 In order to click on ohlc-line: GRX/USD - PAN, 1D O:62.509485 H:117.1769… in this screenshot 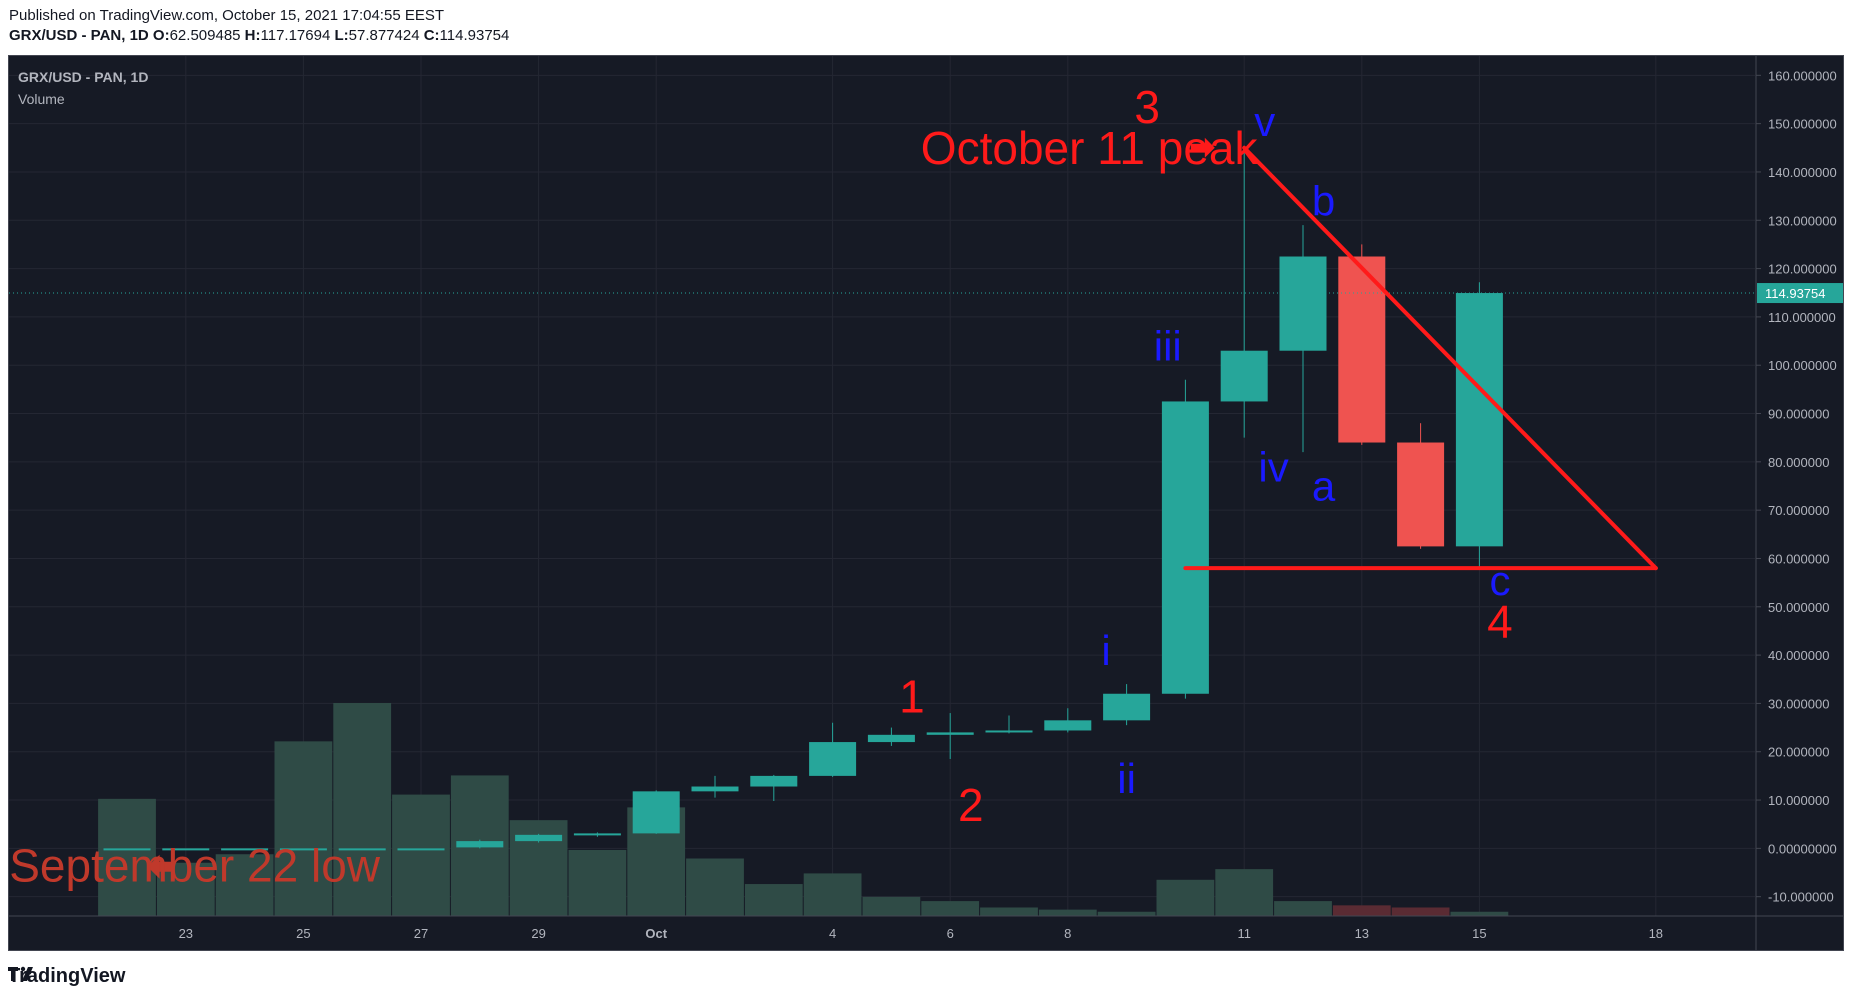, I will do `click(259, 36)`.